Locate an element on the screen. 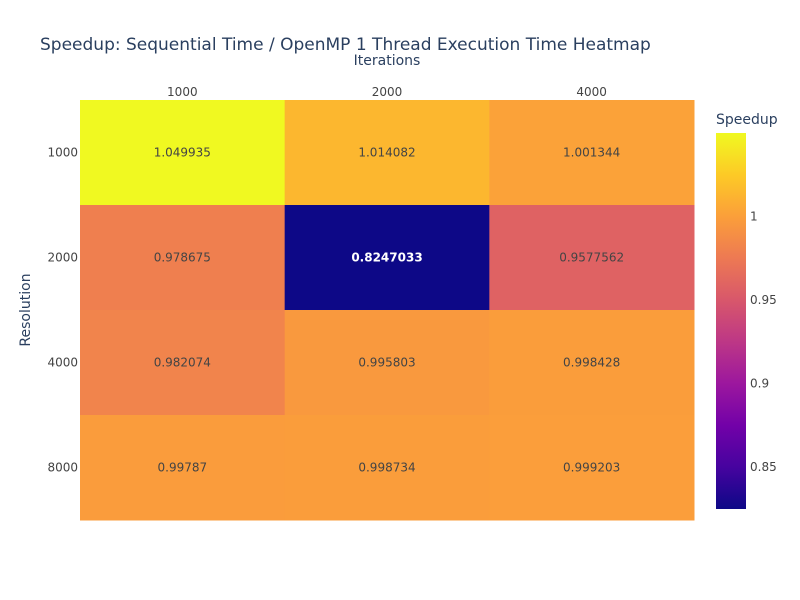 Image resolution: width=800 pixels, height=600 pixels. x-axis-ticks: 1000 2000 4000 is located at coordinates (387, 92).